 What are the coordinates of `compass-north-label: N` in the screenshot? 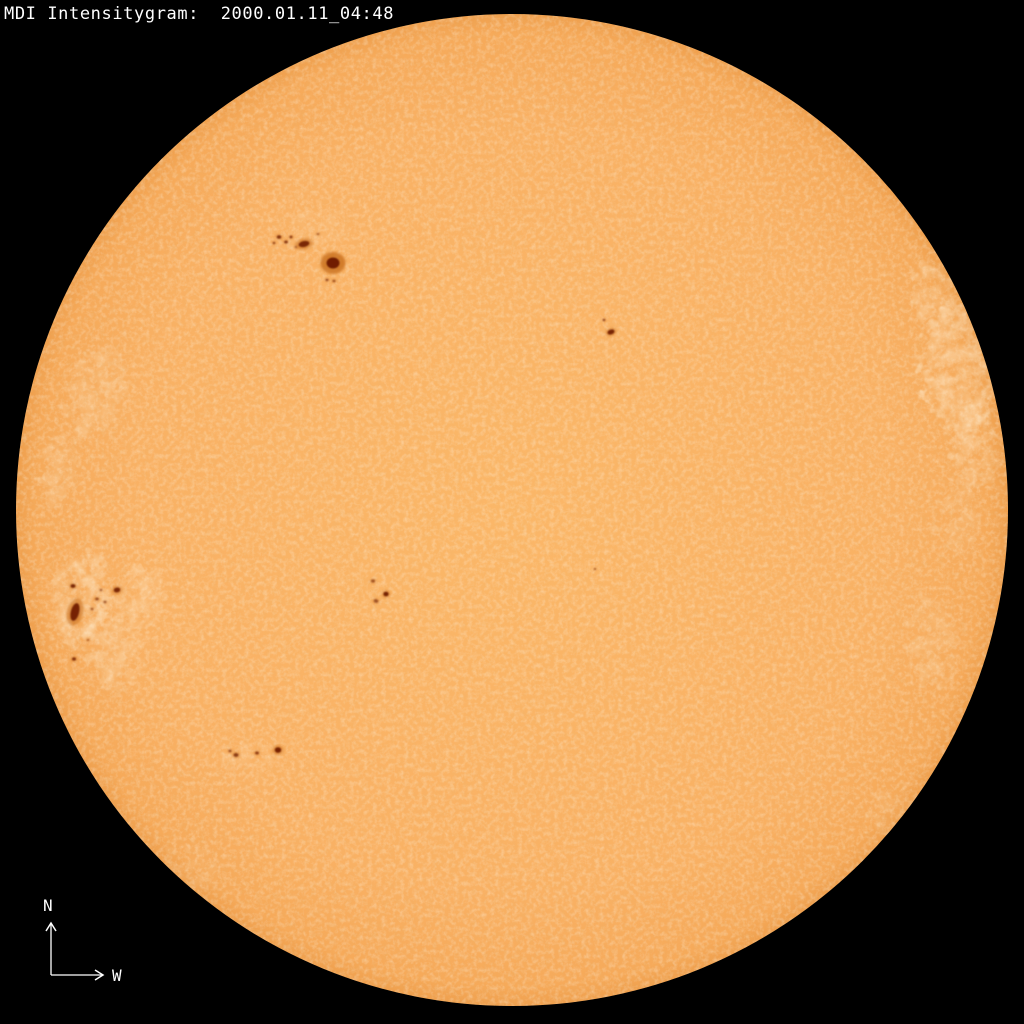 It's located at (48, 905).